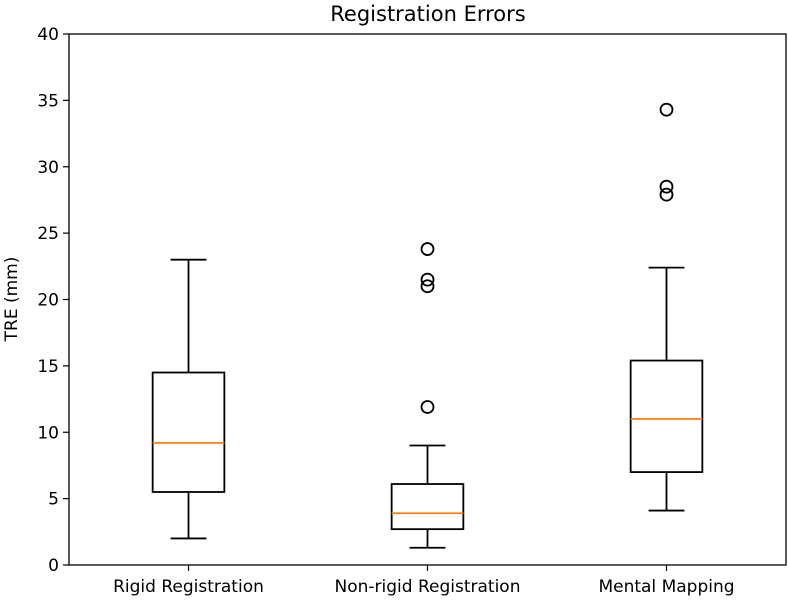 Image resolution: width=788 pixels, height=600 pixels. I want to click on y-tick-label: 20, so click(48, 301).